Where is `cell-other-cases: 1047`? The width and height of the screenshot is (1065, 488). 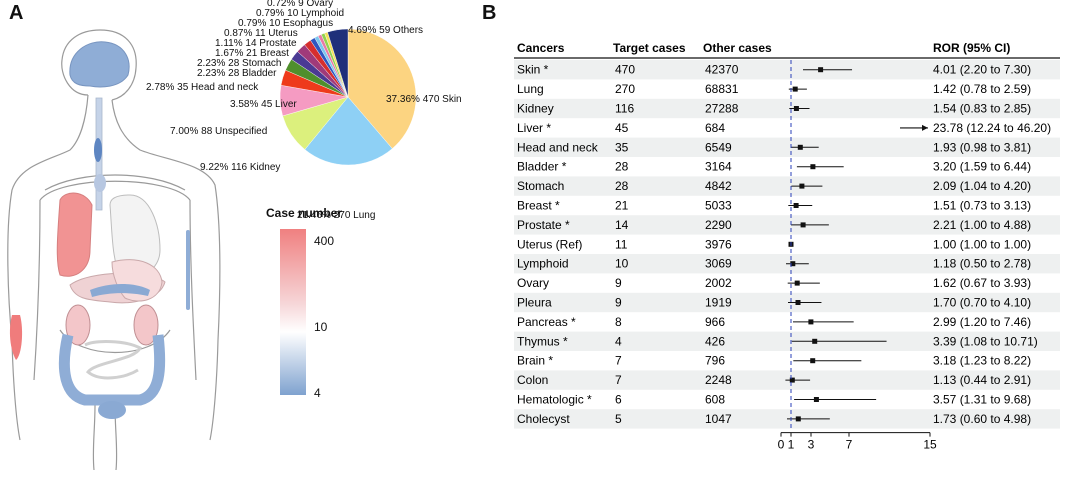
cell-other-cases: 1047 is located at coordinates (718, 419).